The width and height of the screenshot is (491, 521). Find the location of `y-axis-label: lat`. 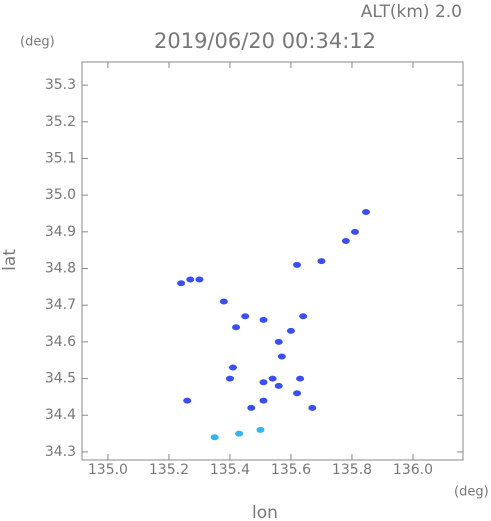

y-axis-label: lat is located at coordinates (10, 260).